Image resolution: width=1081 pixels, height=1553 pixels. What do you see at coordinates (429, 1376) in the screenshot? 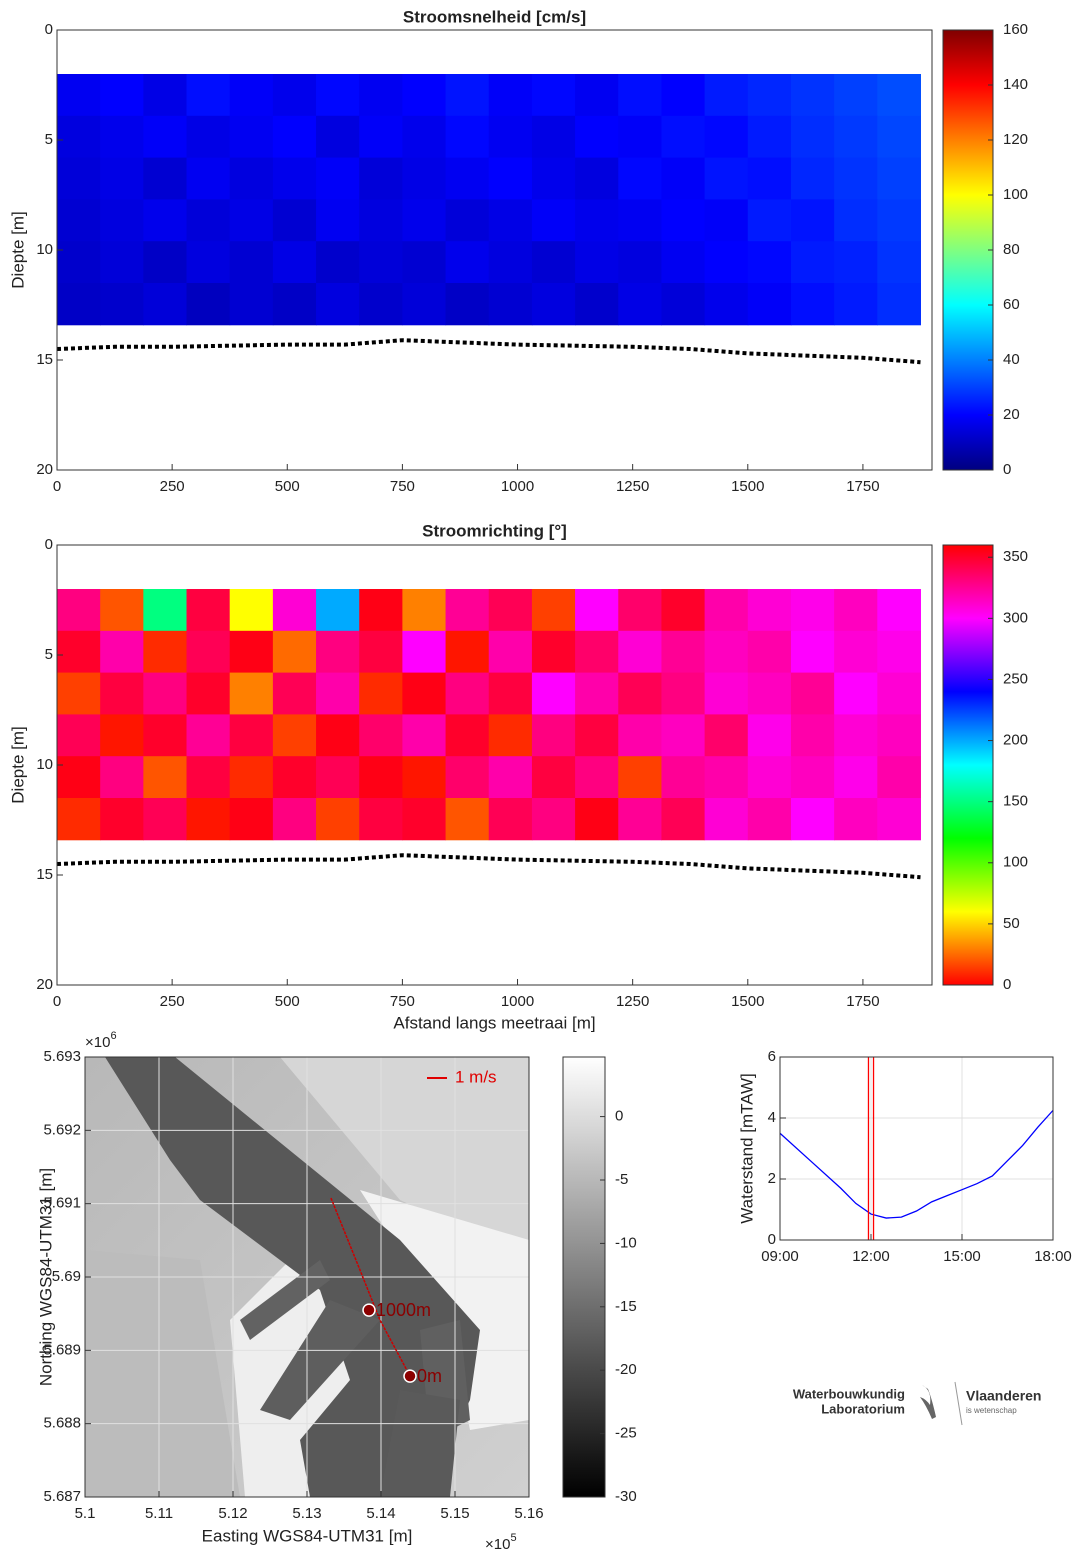
I see `point-label: 0m` at bounding box center [429, 1376].